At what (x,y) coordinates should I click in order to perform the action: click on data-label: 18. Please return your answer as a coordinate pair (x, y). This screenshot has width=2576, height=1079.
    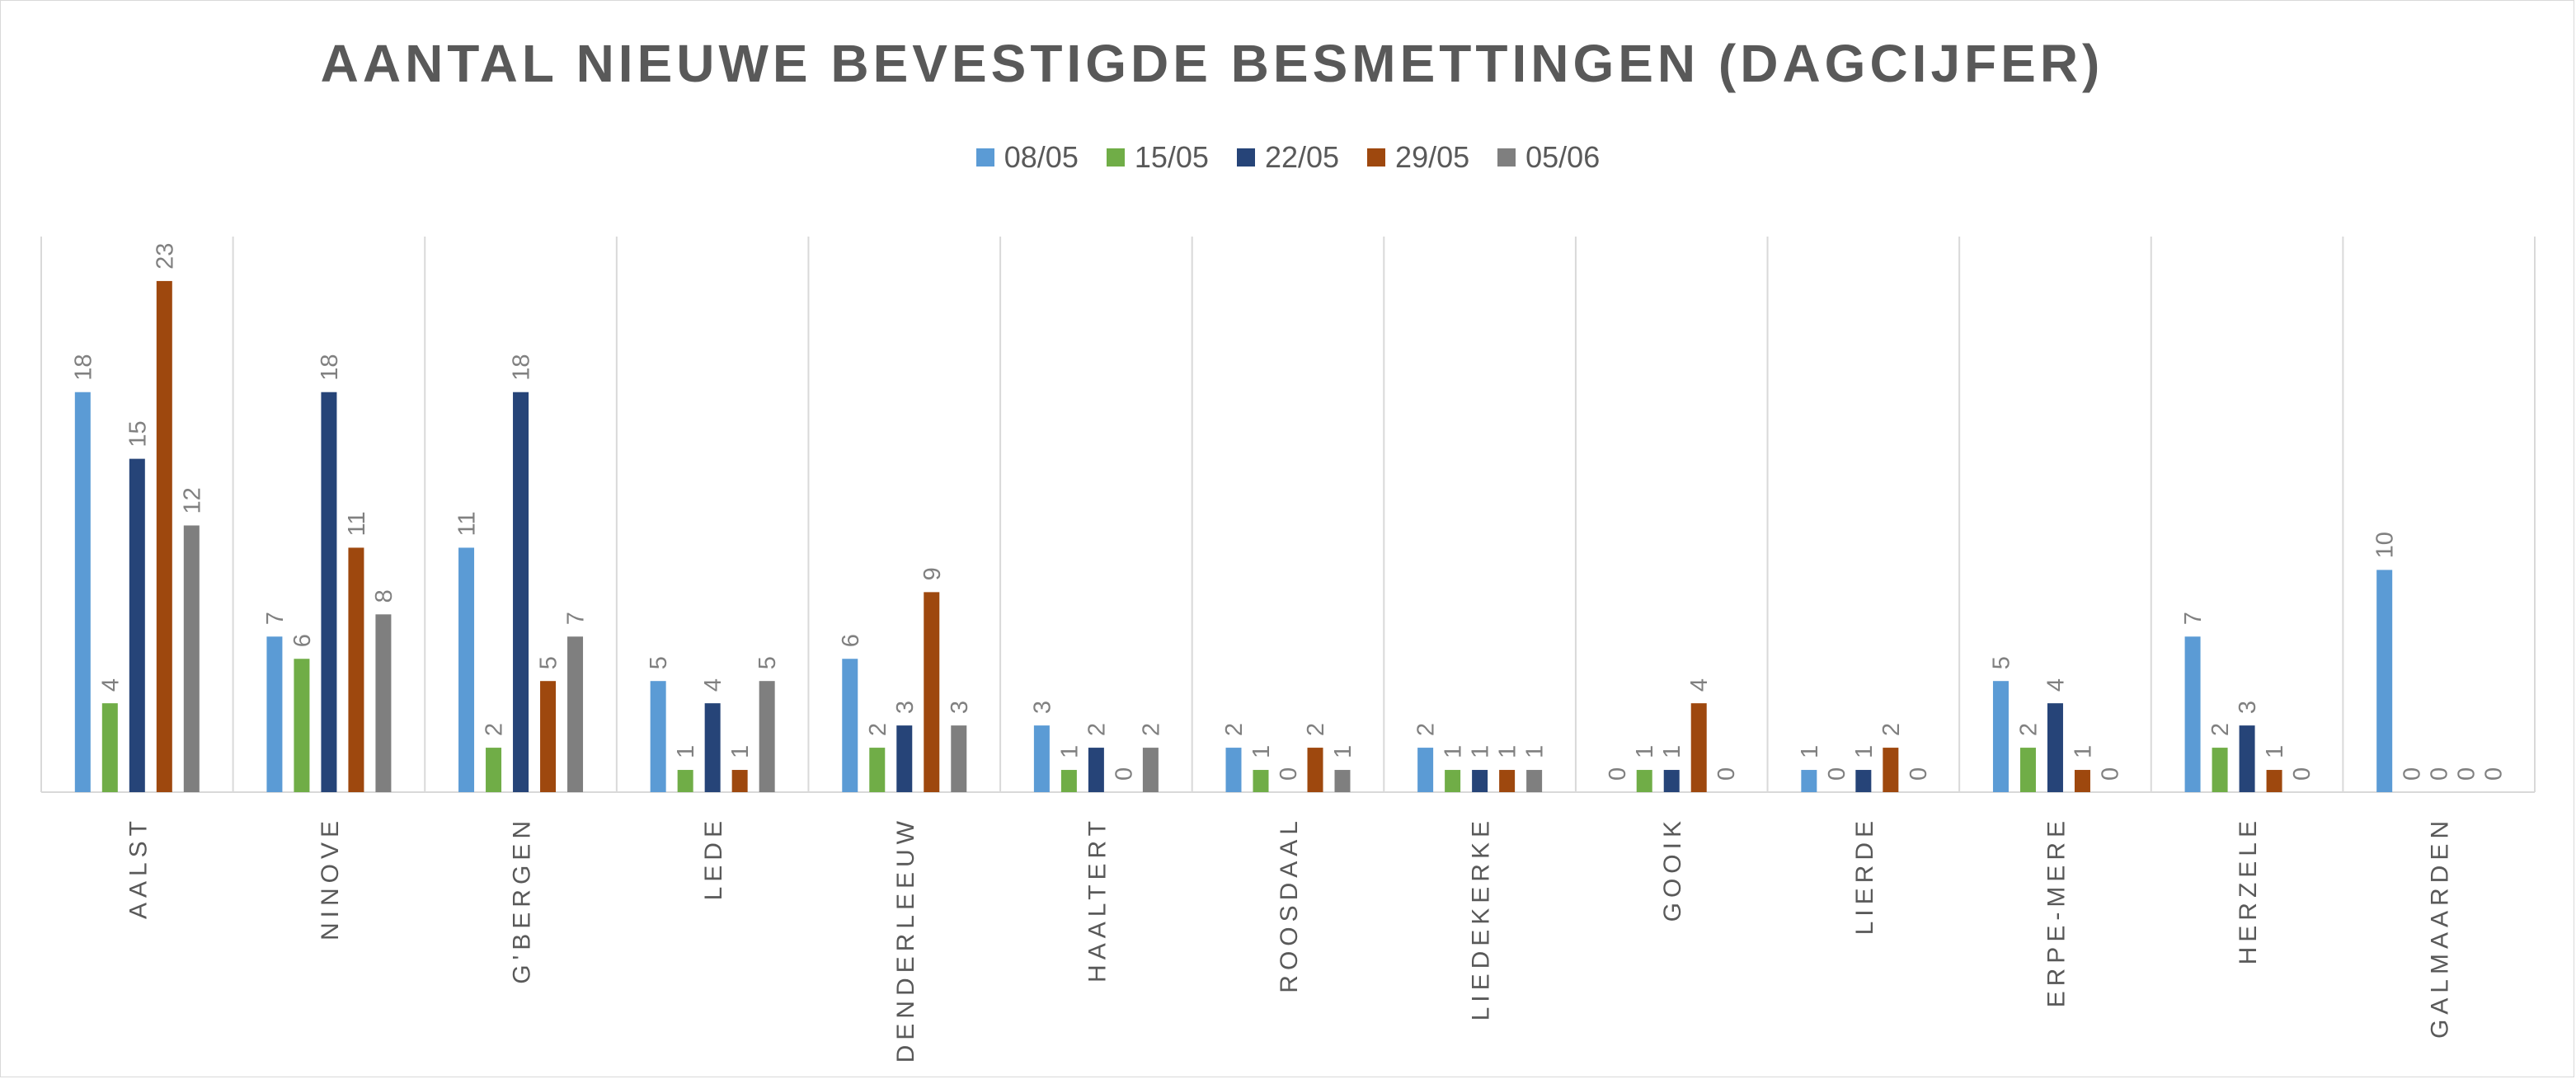
    Looking at the image, I should click on (330, 367).